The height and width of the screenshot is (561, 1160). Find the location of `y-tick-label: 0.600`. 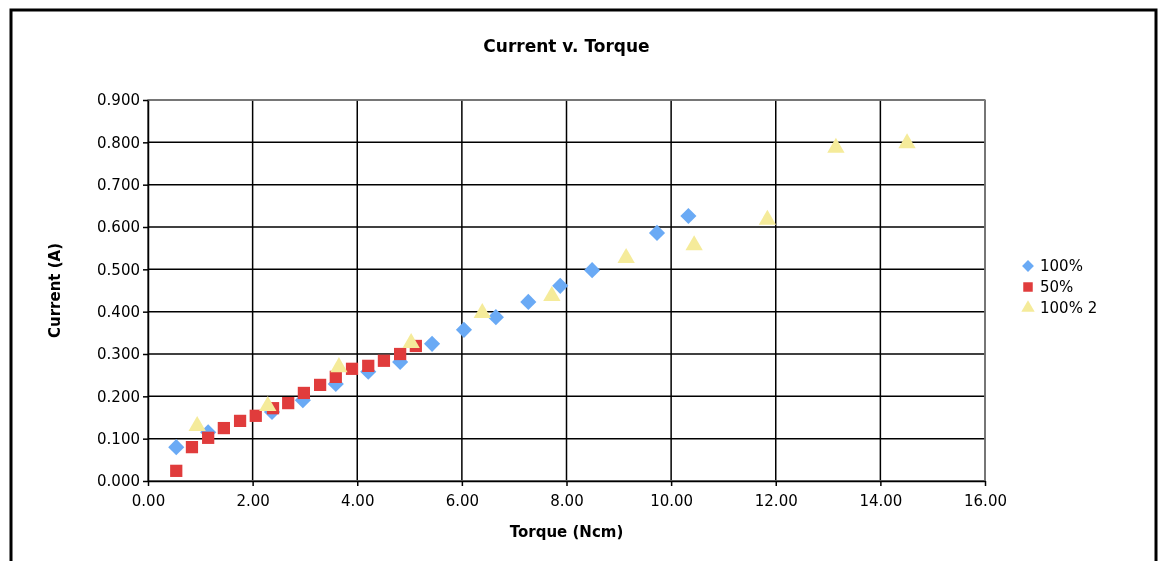

y-tick-label: 0.600 is located at coordinates (118, 227).